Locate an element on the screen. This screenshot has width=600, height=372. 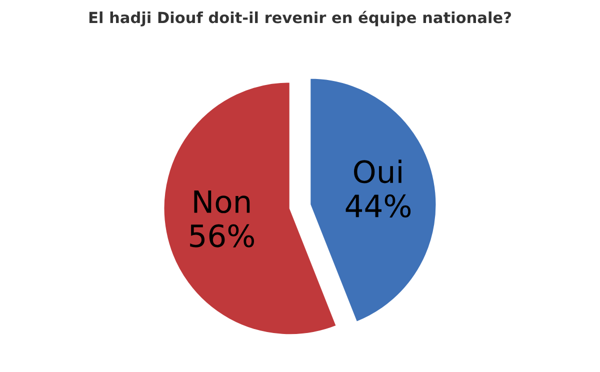
slice-label: Non is located at coordinates (222, 202).